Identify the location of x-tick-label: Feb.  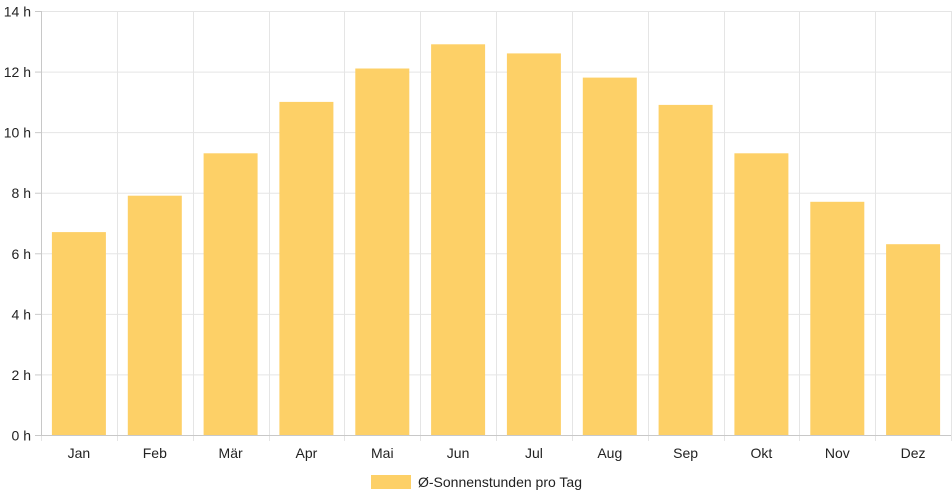
(155, 453).